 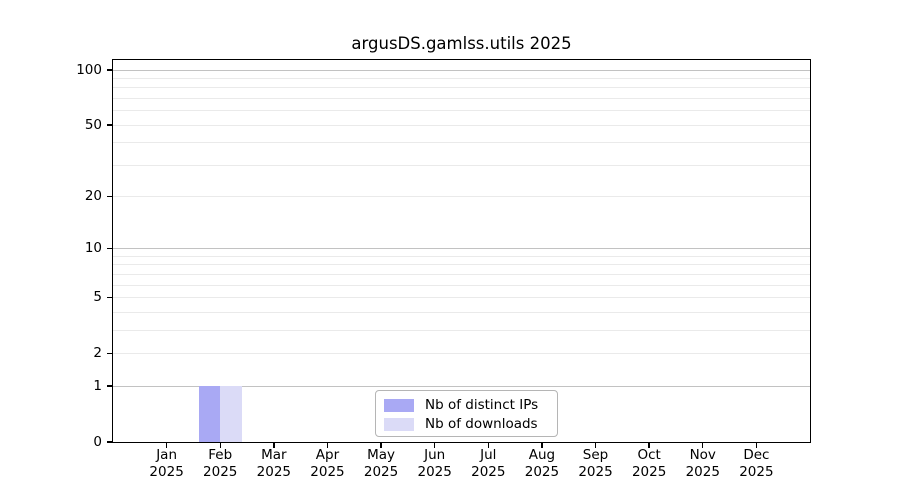 I want to click on x-tick-label: Jan 2025, so click(x=166, y=463).